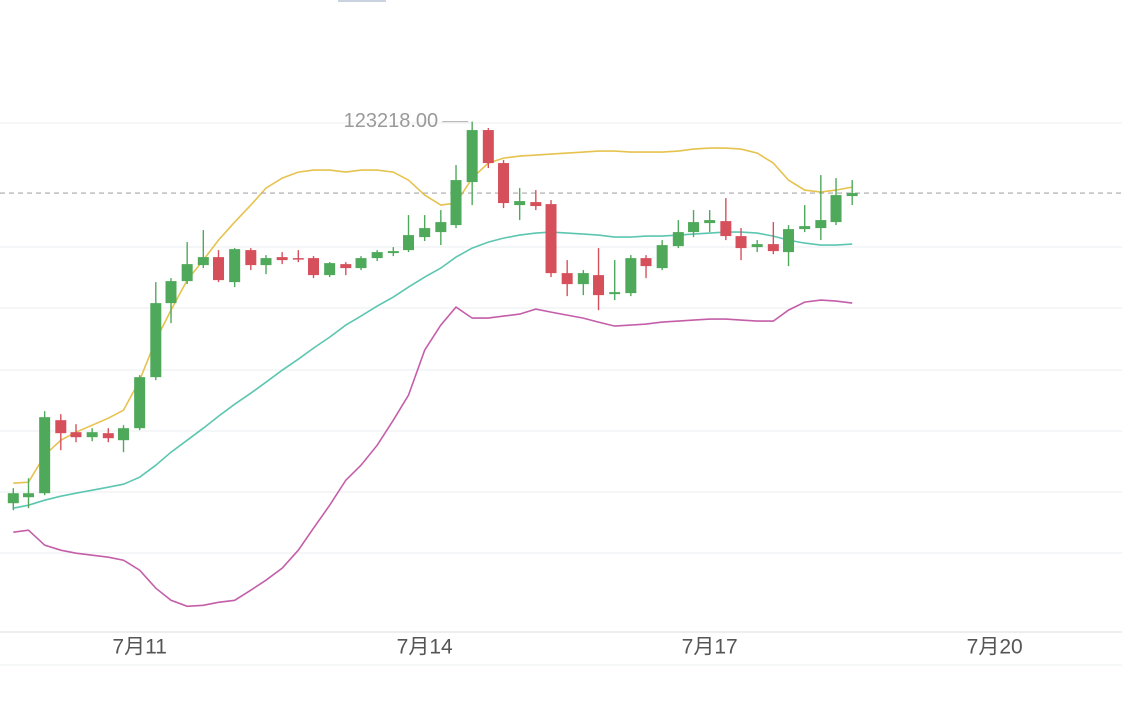 Image resolution: width=1122 pixels, height=704 pixels. I want to click on x-tick-label: 7月11, so click(139, 647).